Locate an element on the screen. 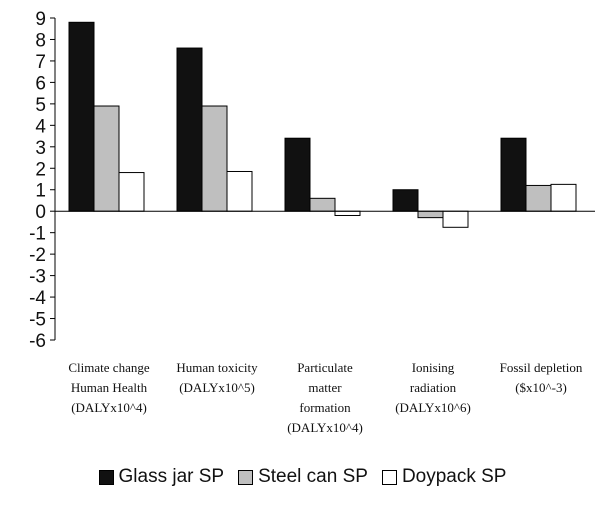 The image size is (605, 512). legend: Glass jar SP Steel can SP Doypack SP is located at coordinates (302, 477).